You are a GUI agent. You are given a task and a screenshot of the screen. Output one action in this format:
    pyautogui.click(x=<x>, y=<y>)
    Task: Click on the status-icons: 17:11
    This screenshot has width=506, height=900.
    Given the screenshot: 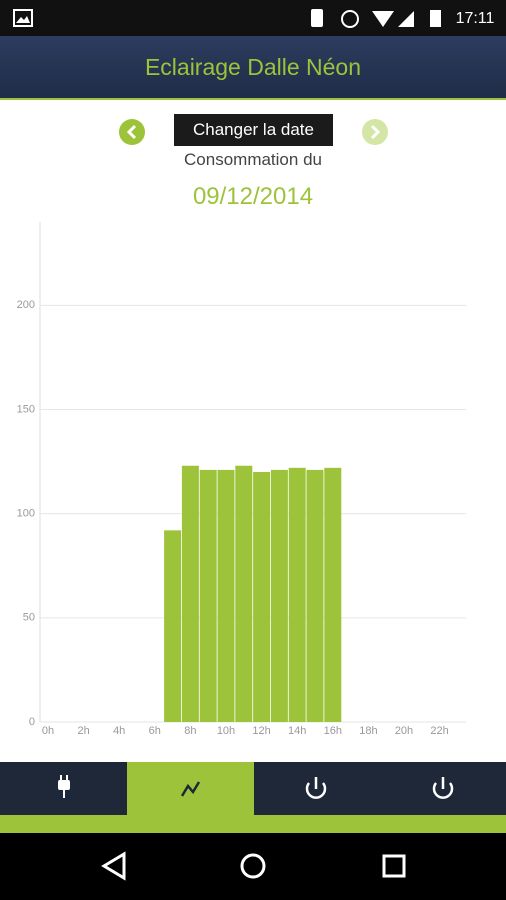 What is the action you would take?
    pyautogui.click(x=254, y=18)
    